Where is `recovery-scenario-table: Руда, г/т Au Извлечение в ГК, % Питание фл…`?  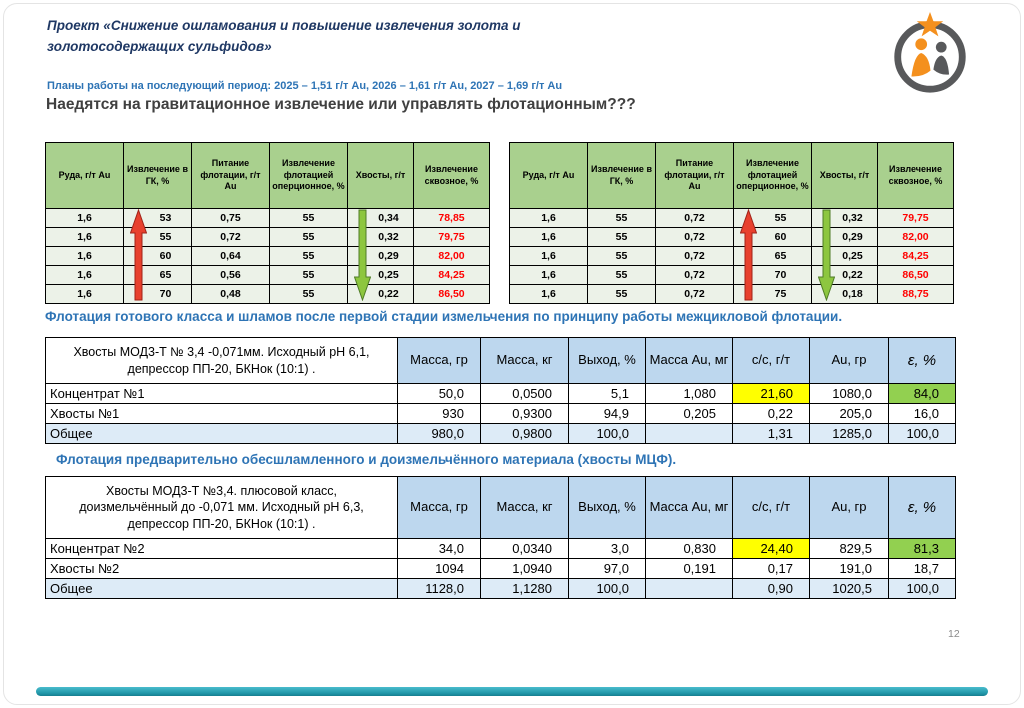
recovery-scenario-table: Руда, г/т Au Извлечение в ГК, % Питание фл… is located at coordinates (731, 223).